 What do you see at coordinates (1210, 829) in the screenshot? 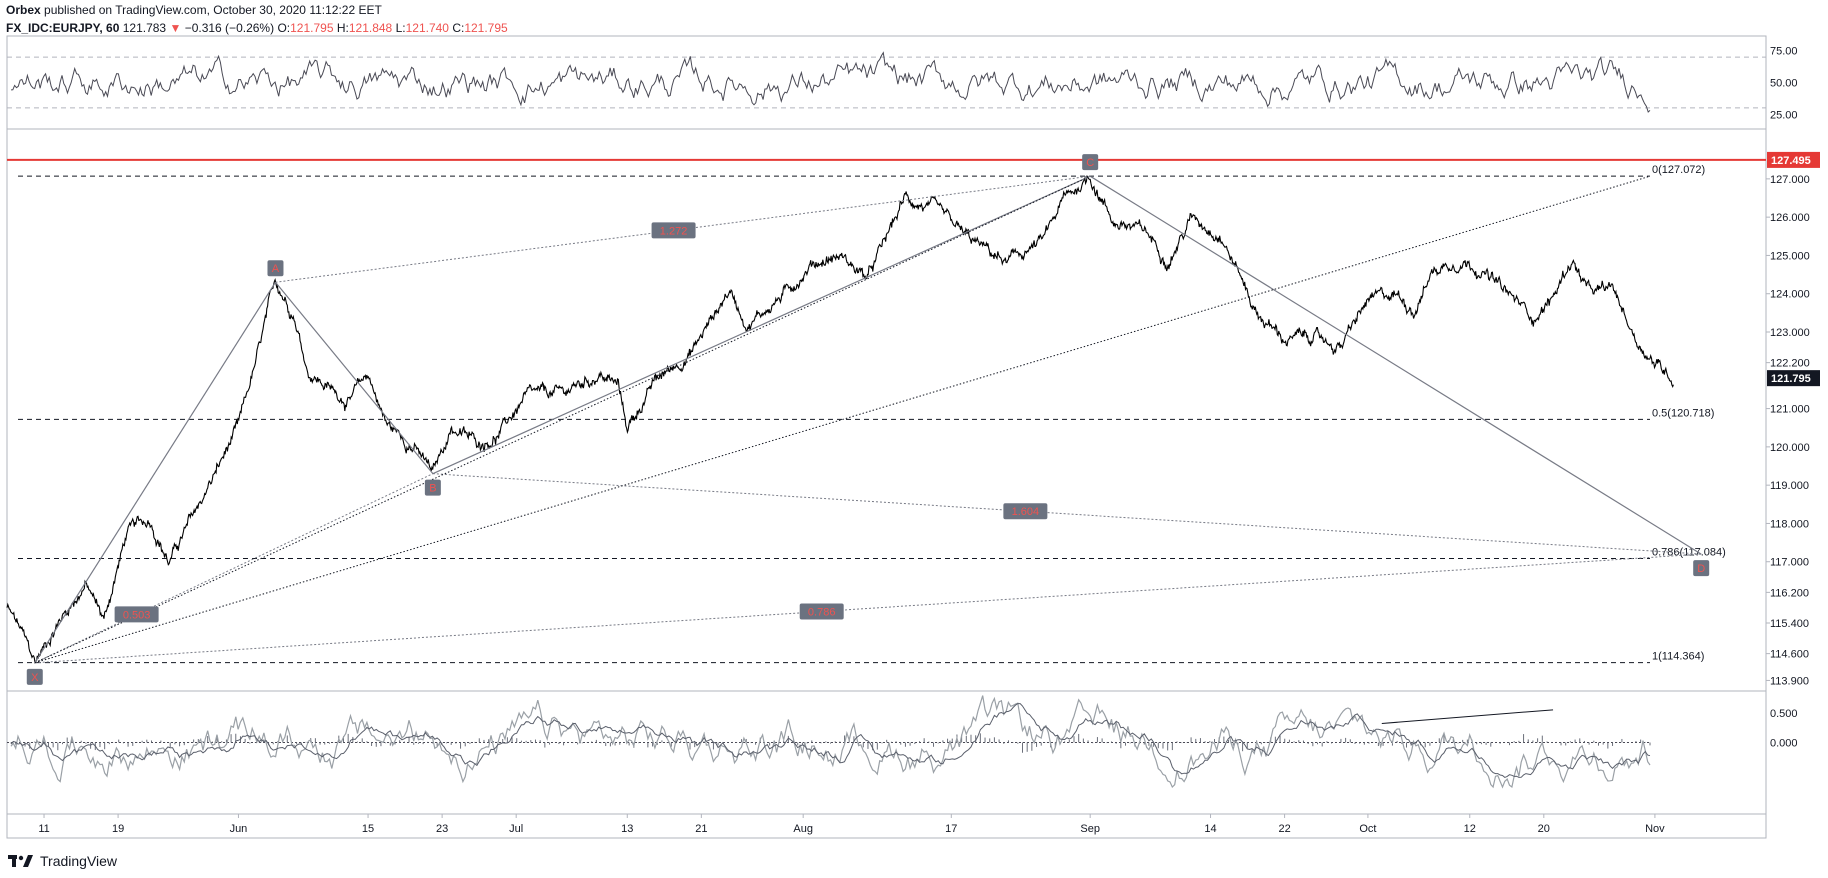
I see `time-axis-tick-label: 14` at bounding box center [1210, 829].